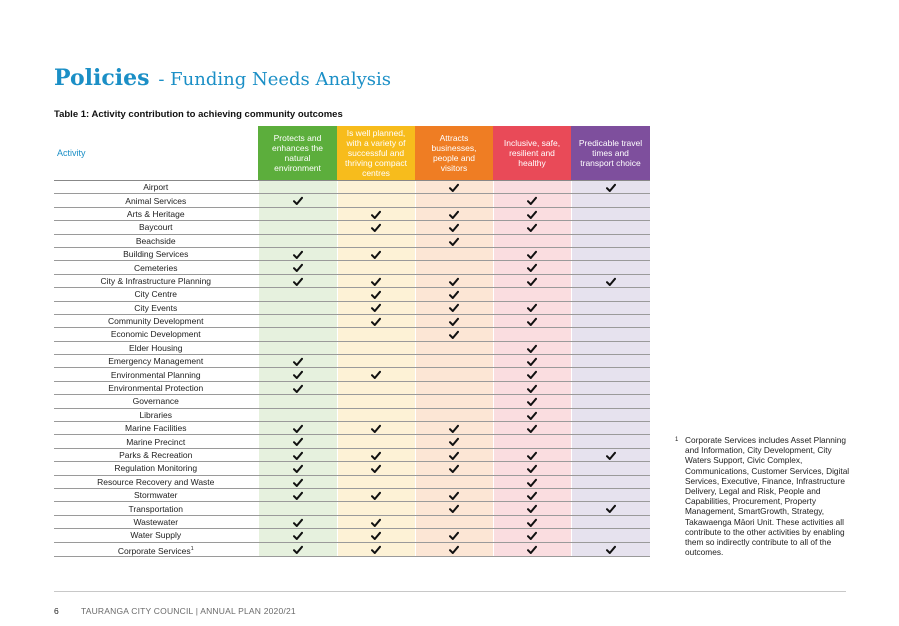  I want to click on activity-name-cell: Stormwater, so click(156, 495).